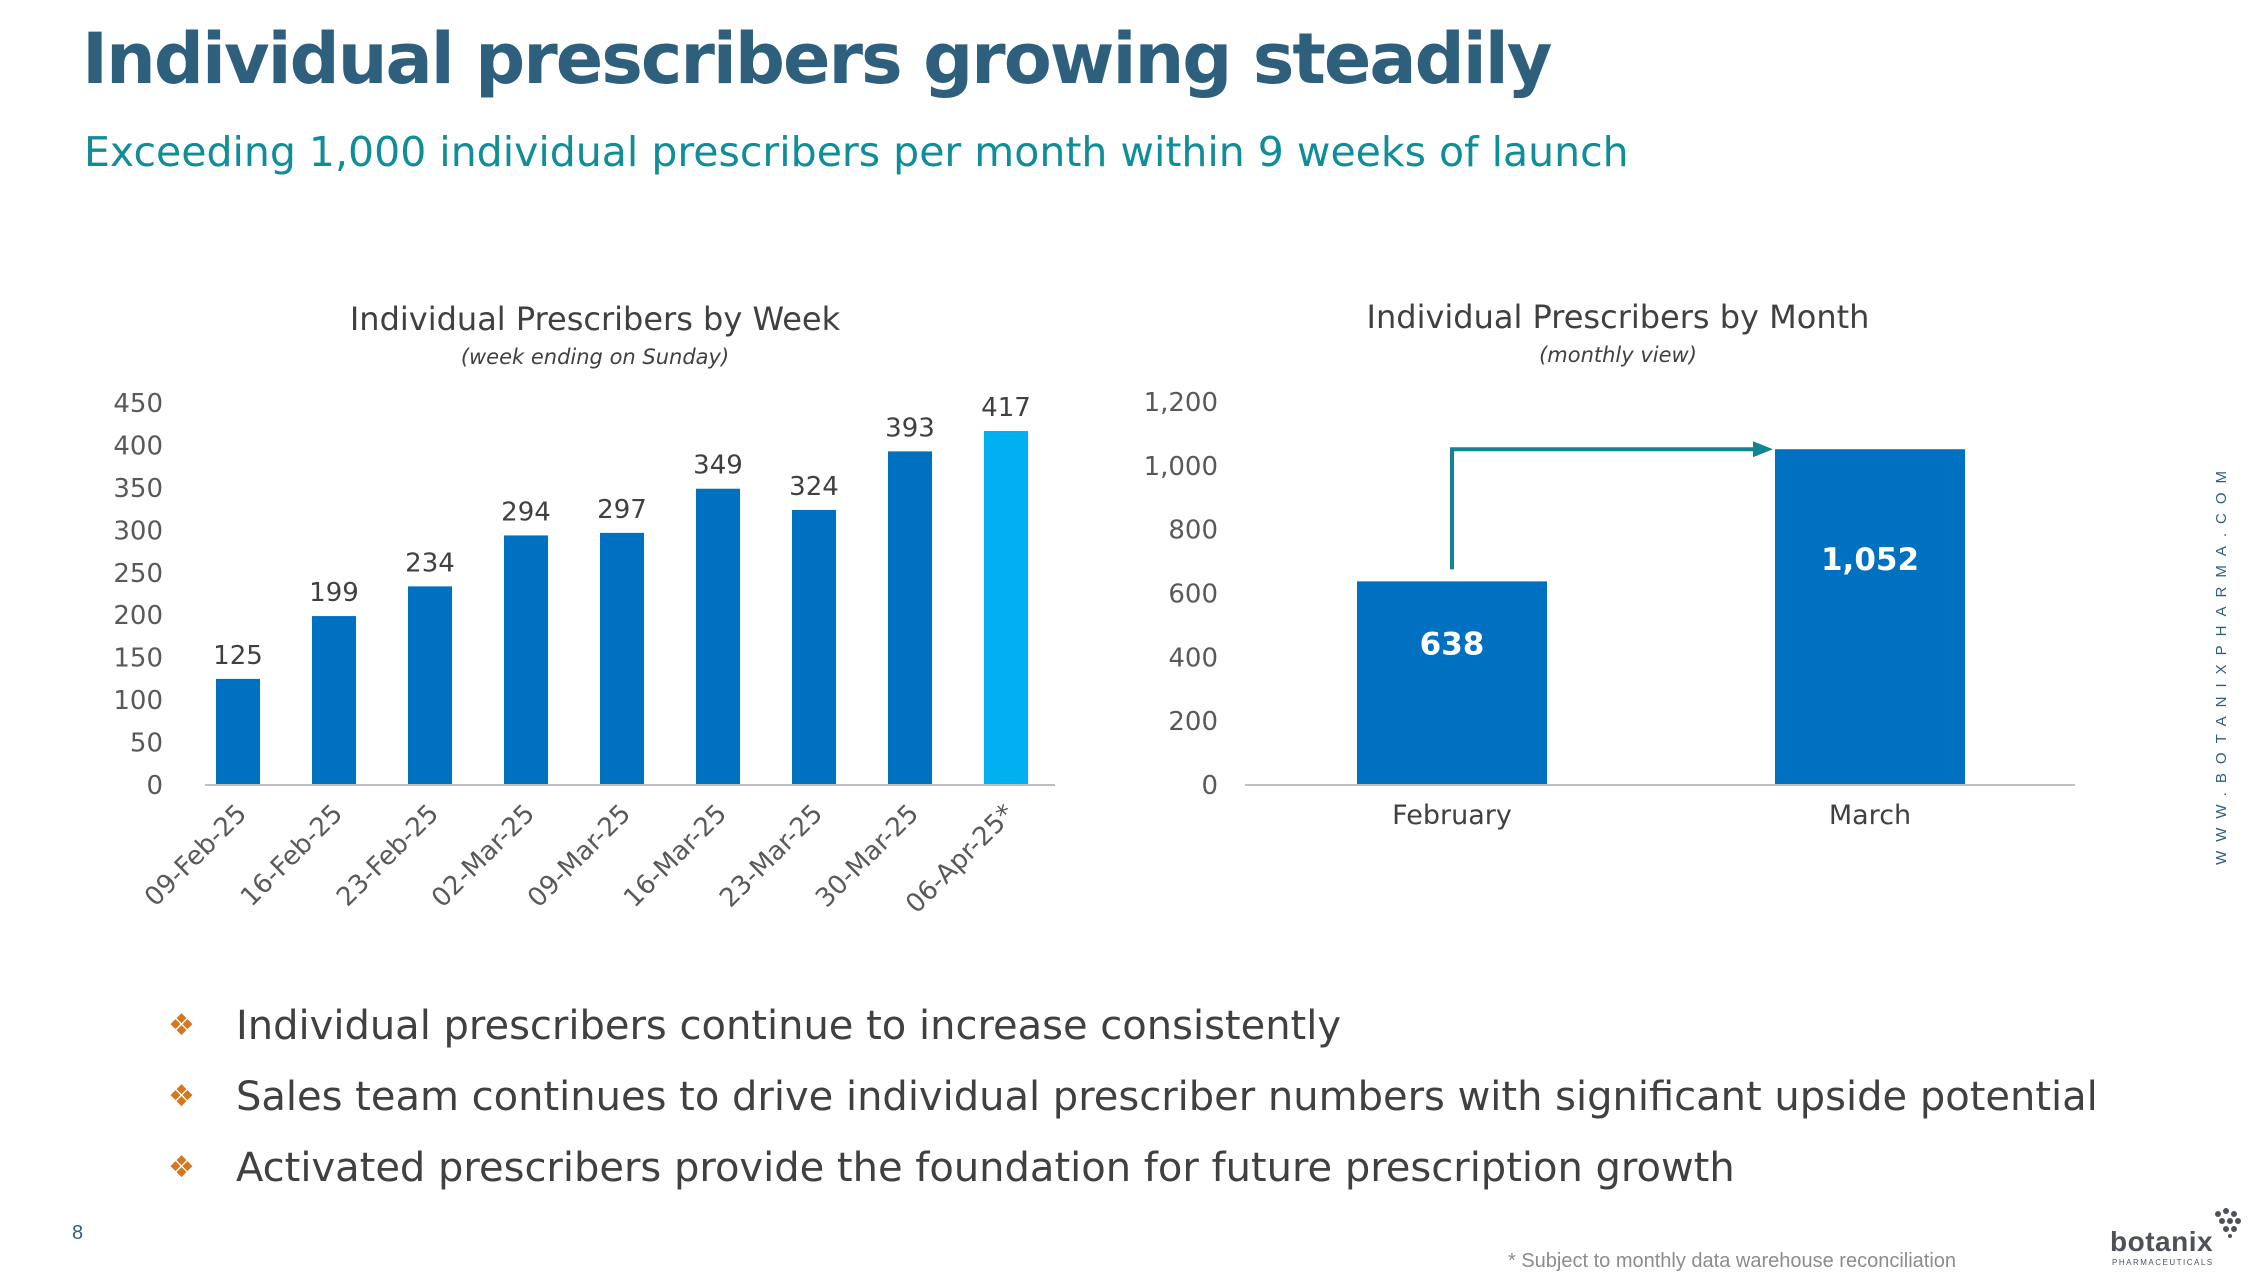  I want to click on weekly-data-label: 199, so click(334, 593).